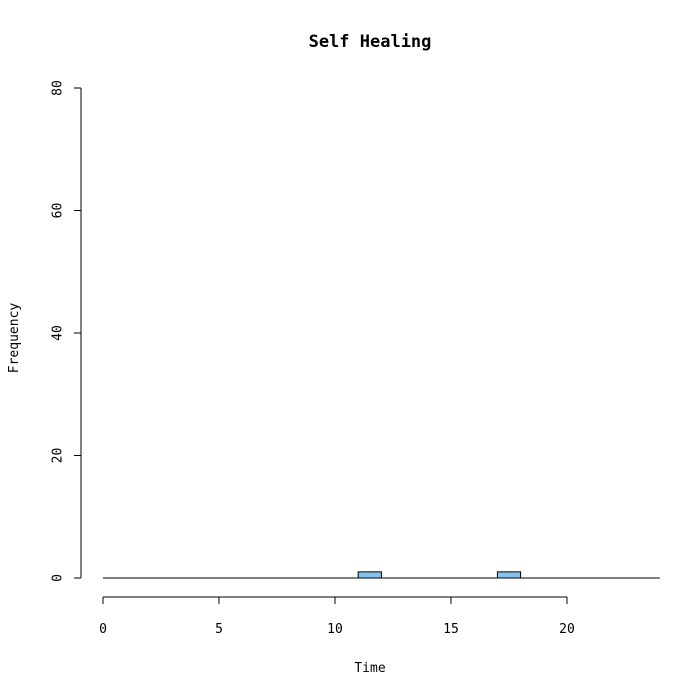 This screenshot has width=699, height=699. I want to click on y-tick-label: 0, so click(58, 578).